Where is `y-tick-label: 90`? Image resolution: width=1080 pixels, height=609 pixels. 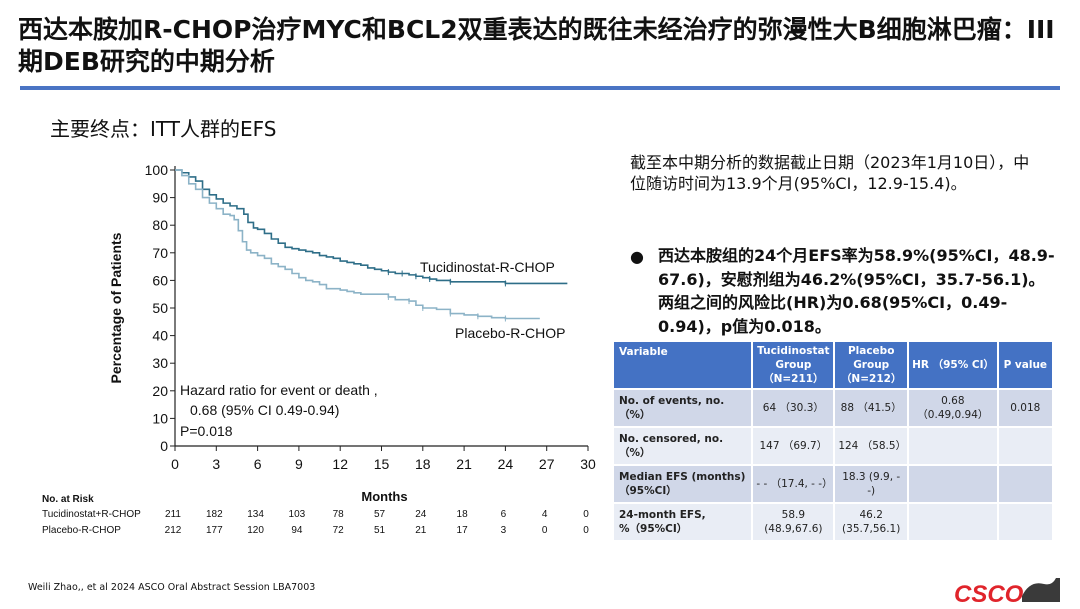 y-tick-label: 90 is located at coordinates (160, 198).